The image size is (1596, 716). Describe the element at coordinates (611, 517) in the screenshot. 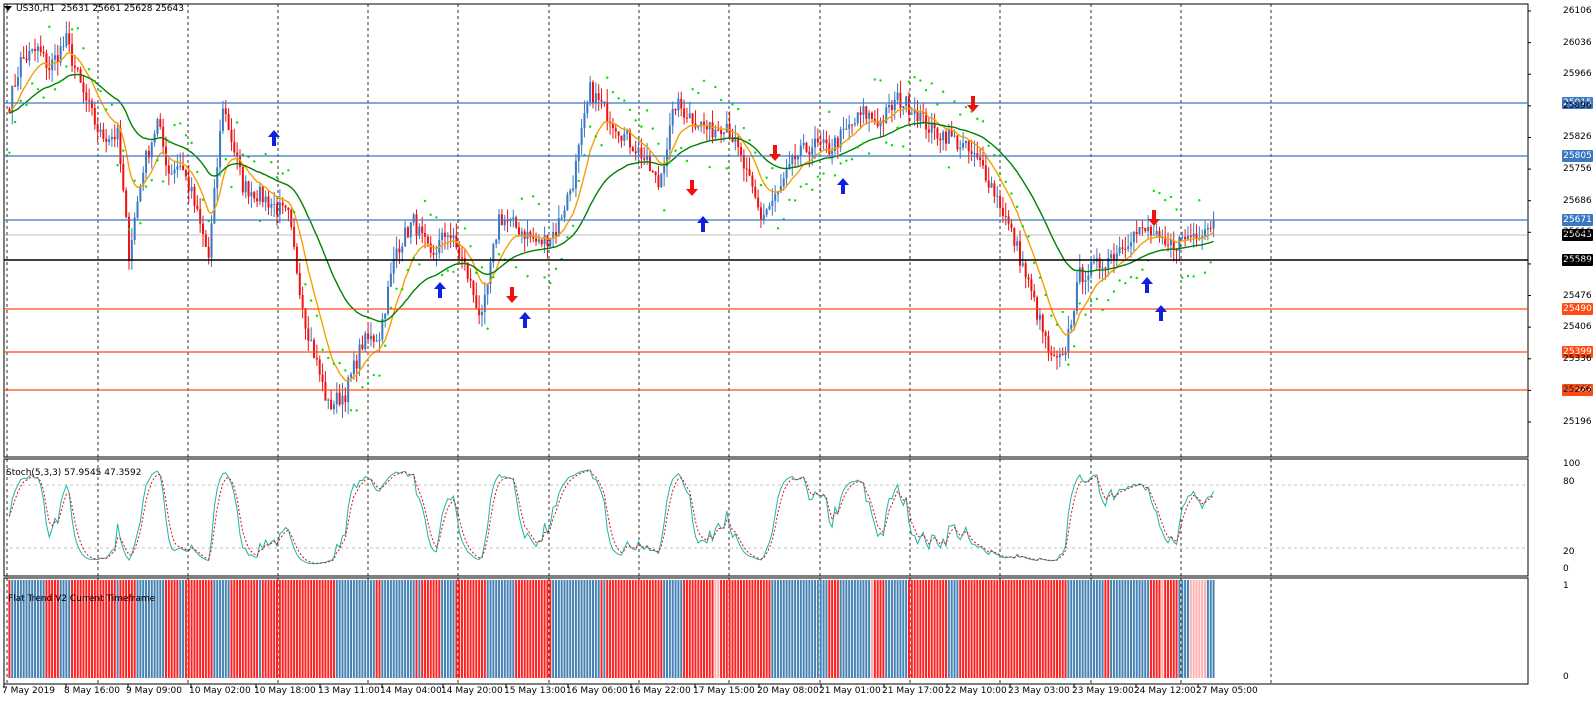

I see `stoch-main-line` at that location.